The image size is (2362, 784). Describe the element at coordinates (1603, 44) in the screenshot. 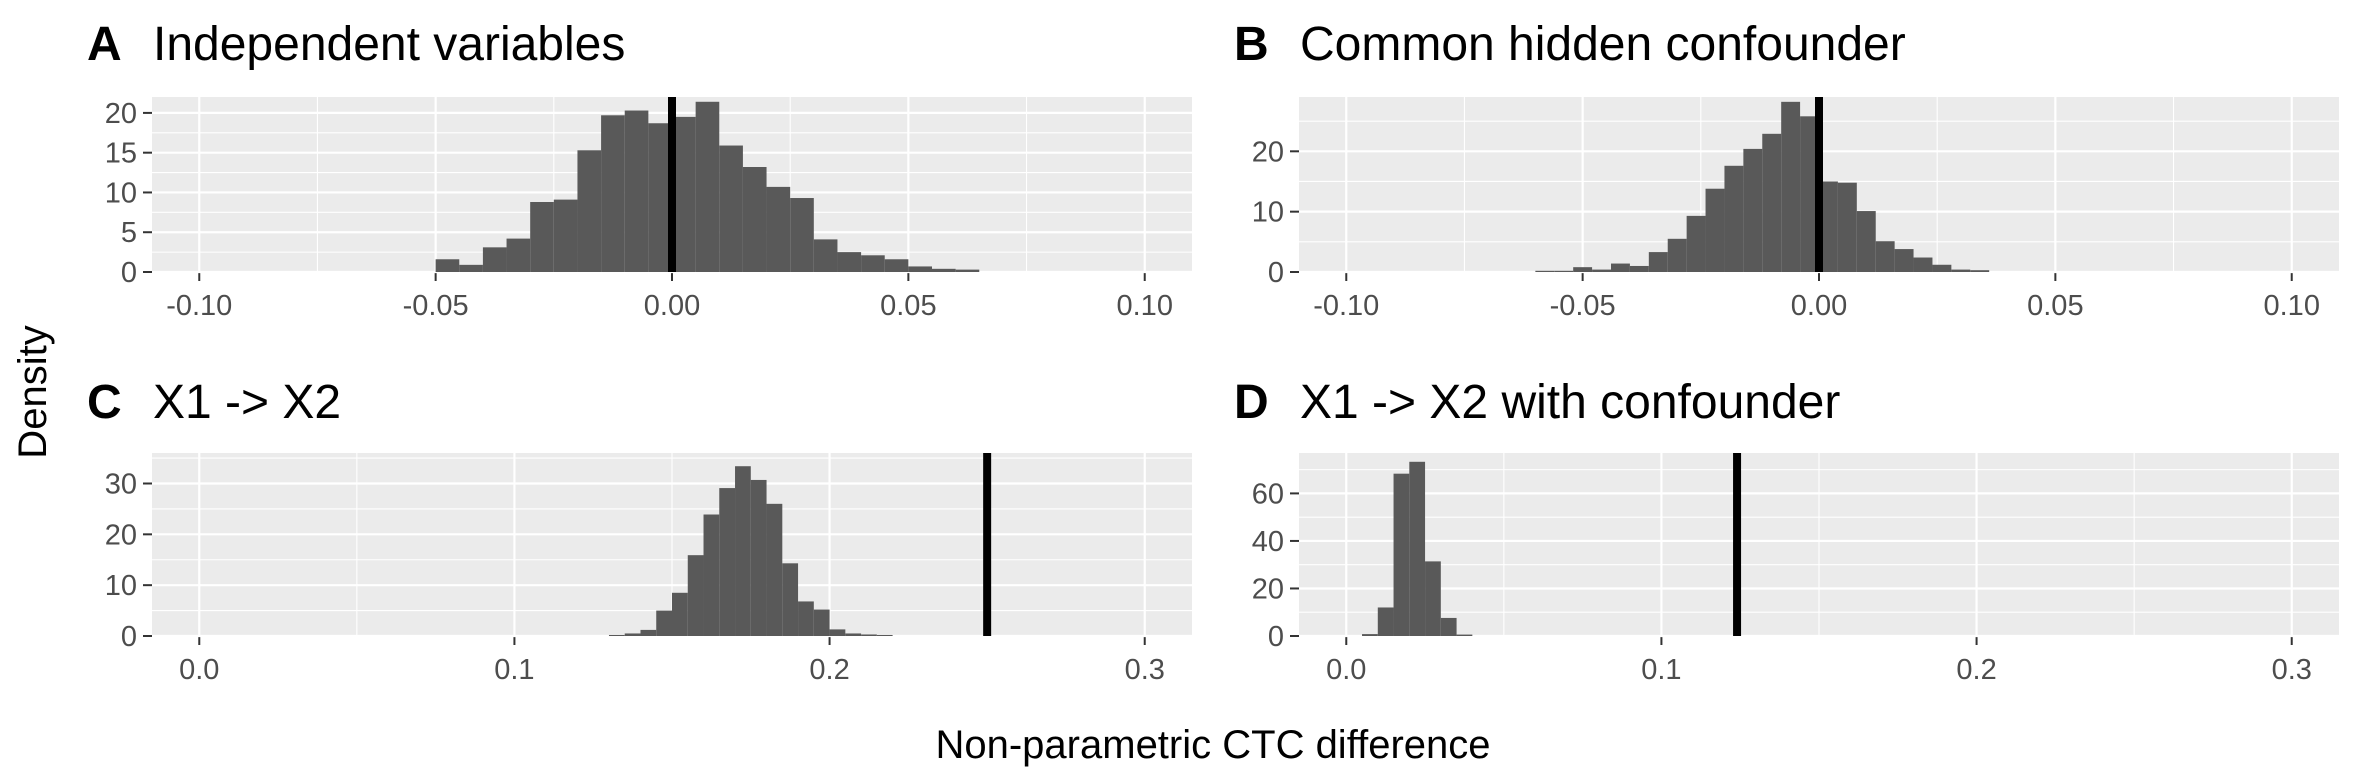

I see `panel-title-b: Common hidden confounder` at that location.